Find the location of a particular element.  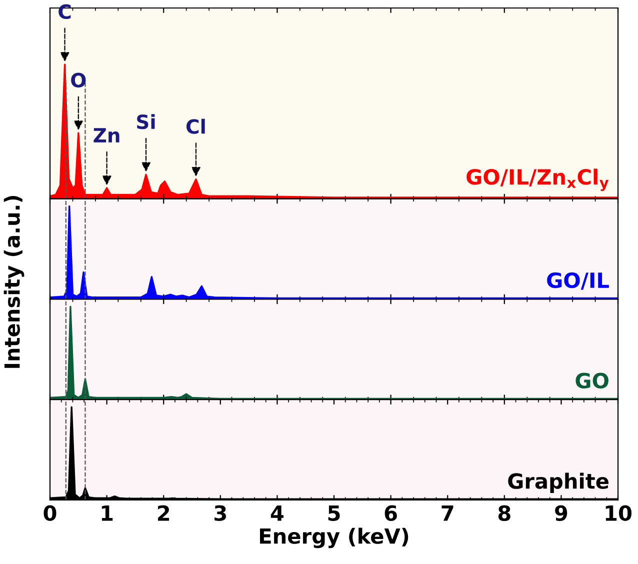

x-tick-label: 7 is located at coordinates (448, 513).